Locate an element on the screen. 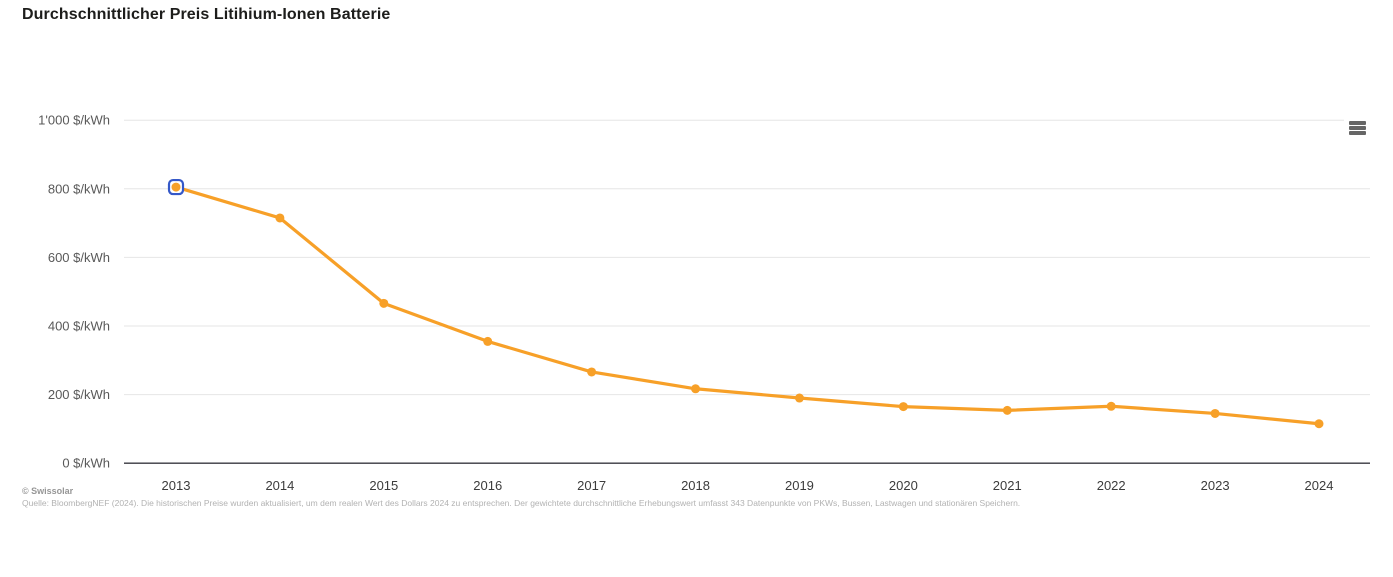 The height and width of the screenshot is (577, 1393). x-axis-tick-label: 2017 is located at coordinates (591, 485).